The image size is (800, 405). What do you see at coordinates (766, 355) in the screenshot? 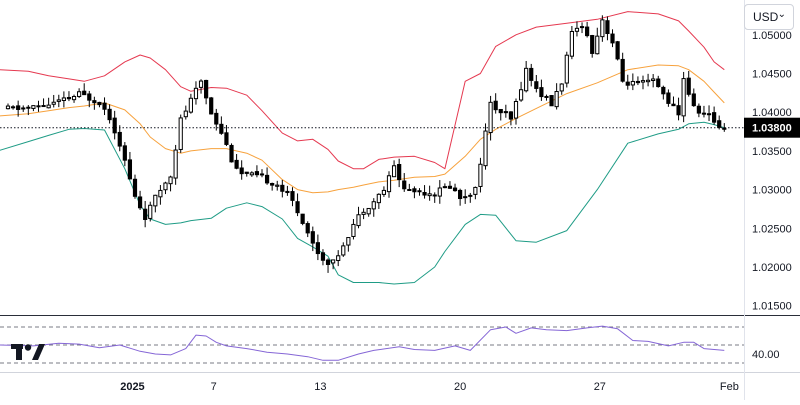
I see `rsi-tick-label: 40.00` at bounding box center [766, 355].